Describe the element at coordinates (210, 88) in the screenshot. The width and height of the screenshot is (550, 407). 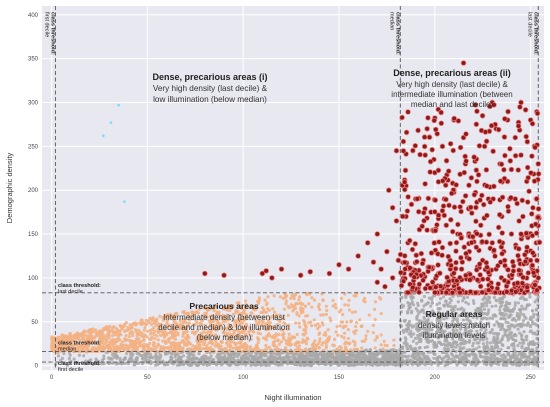
I see `annotation-dense-i-line: Very high density (last decile) &` at that location.